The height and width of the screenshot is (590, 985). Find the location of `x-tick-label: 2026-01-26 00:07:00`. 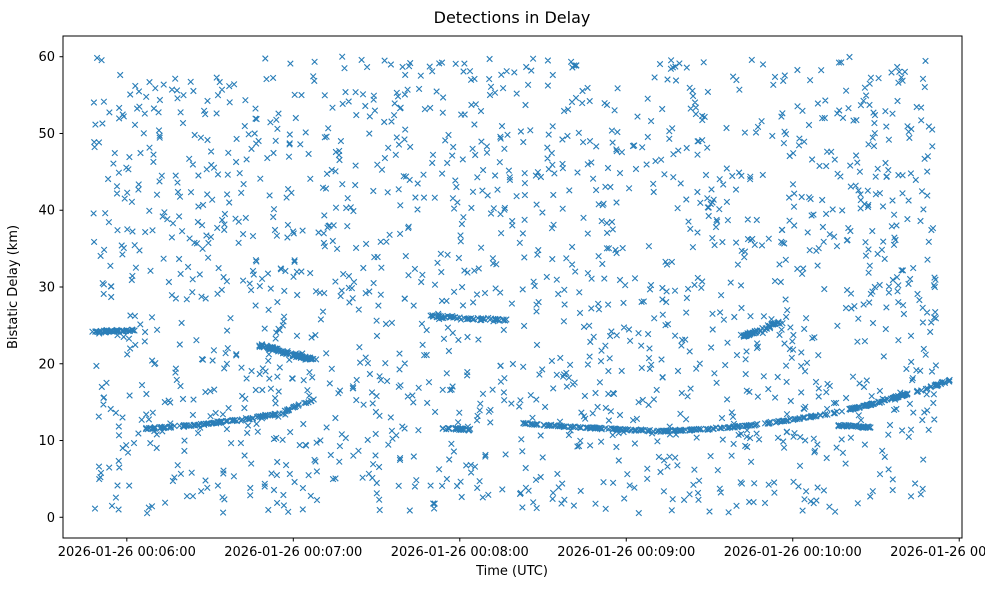

x-tick-label: 2026-01-26 00:07:00 is located at coordinates (293, 552).